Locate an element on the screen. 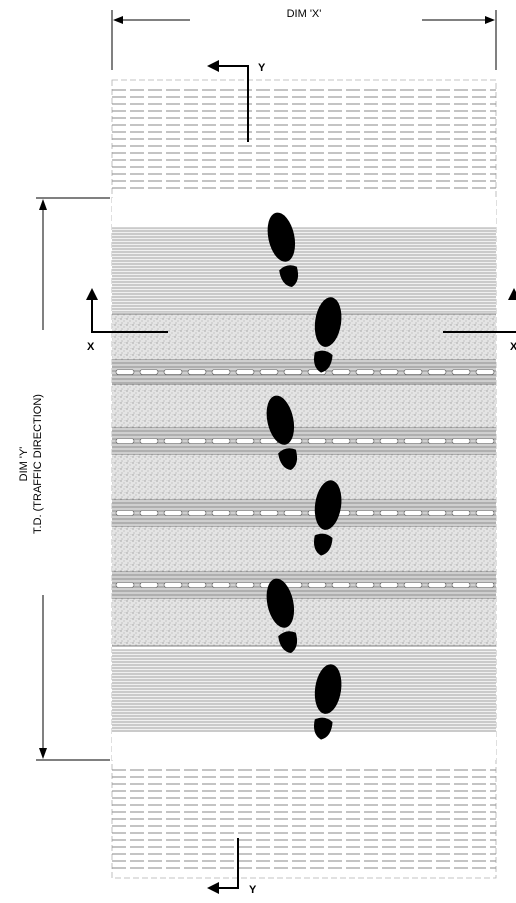  section-y-top: Y is located at coordinates (236, 101).